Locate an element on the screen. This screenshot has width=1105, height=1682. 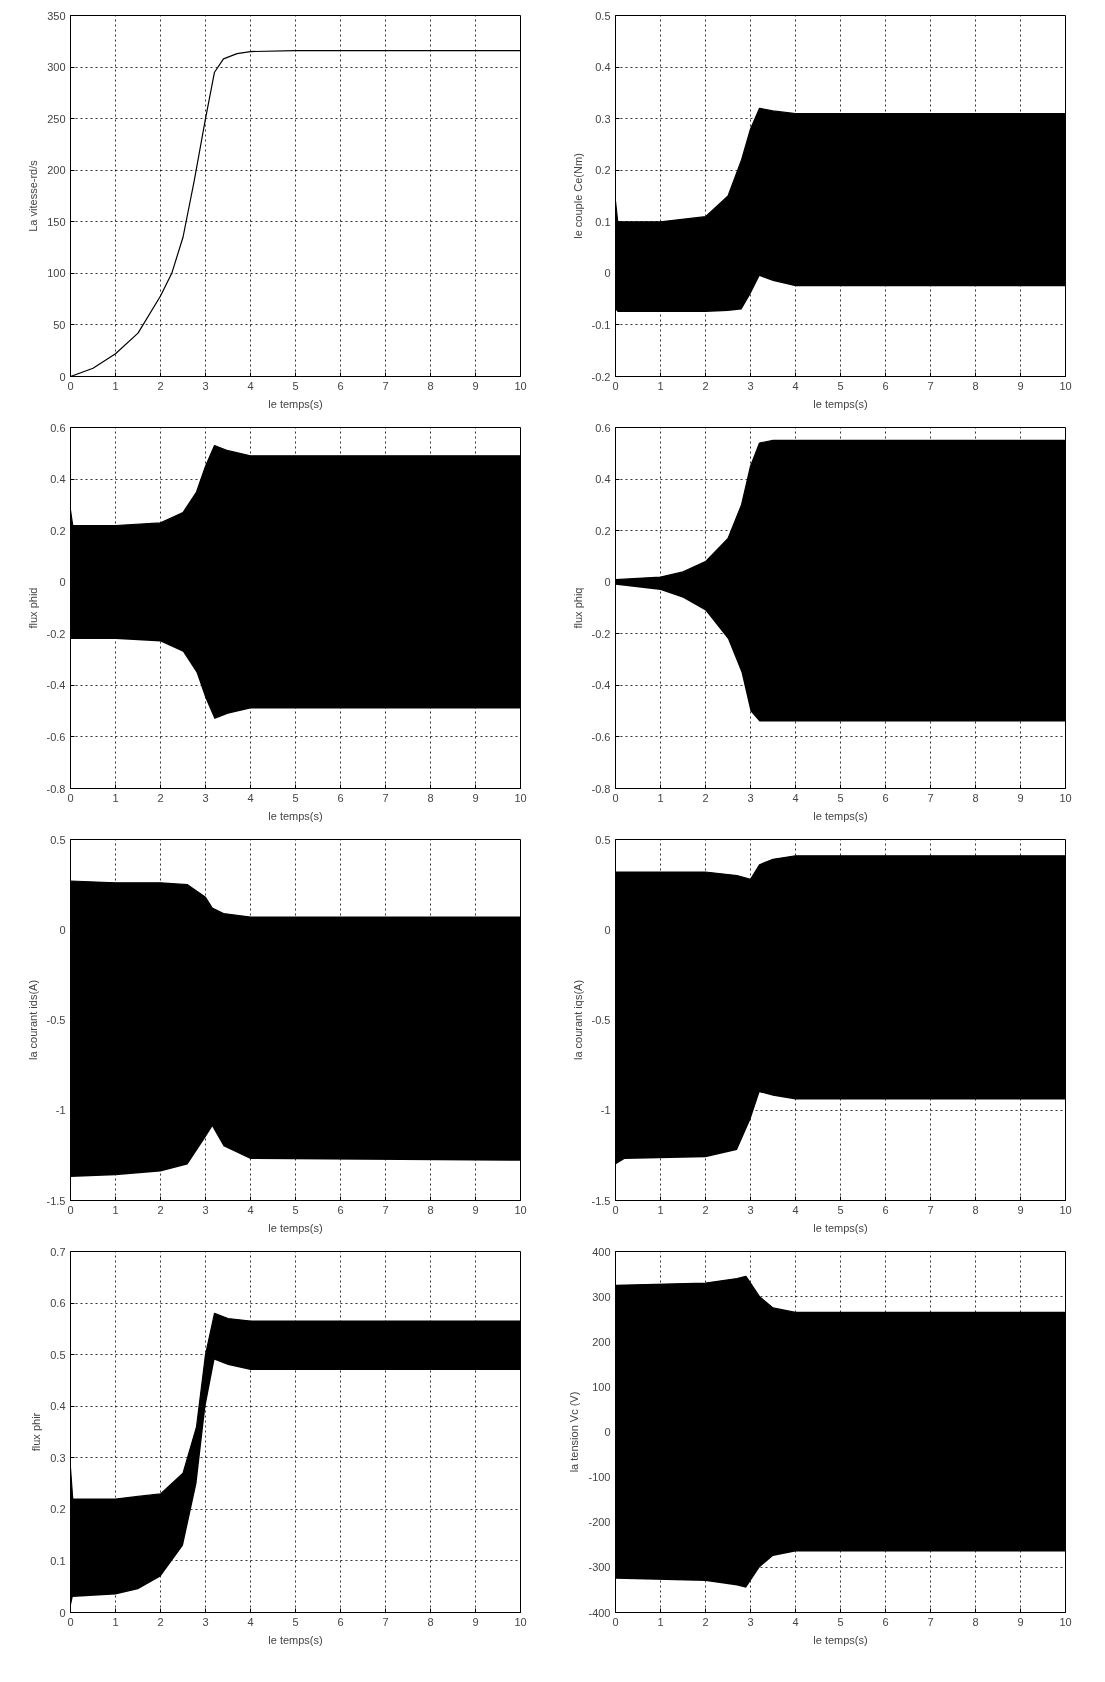
y-tick-label: 300 is located at coordinates (56, 67).